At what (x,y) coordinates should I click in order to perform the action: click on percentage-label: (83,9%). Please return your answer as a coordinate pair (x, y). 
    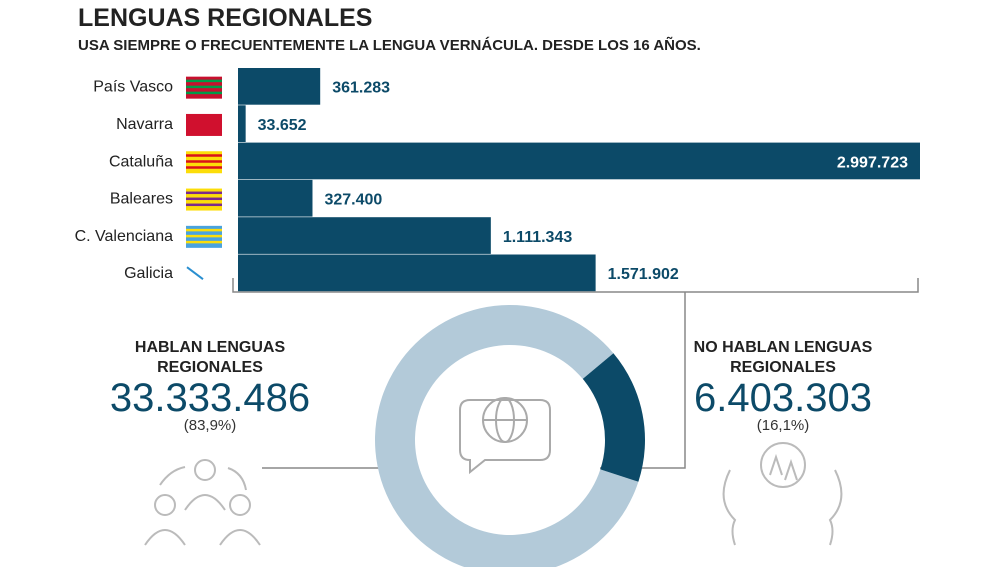
    Looking at the image, I should click on (210, 425).